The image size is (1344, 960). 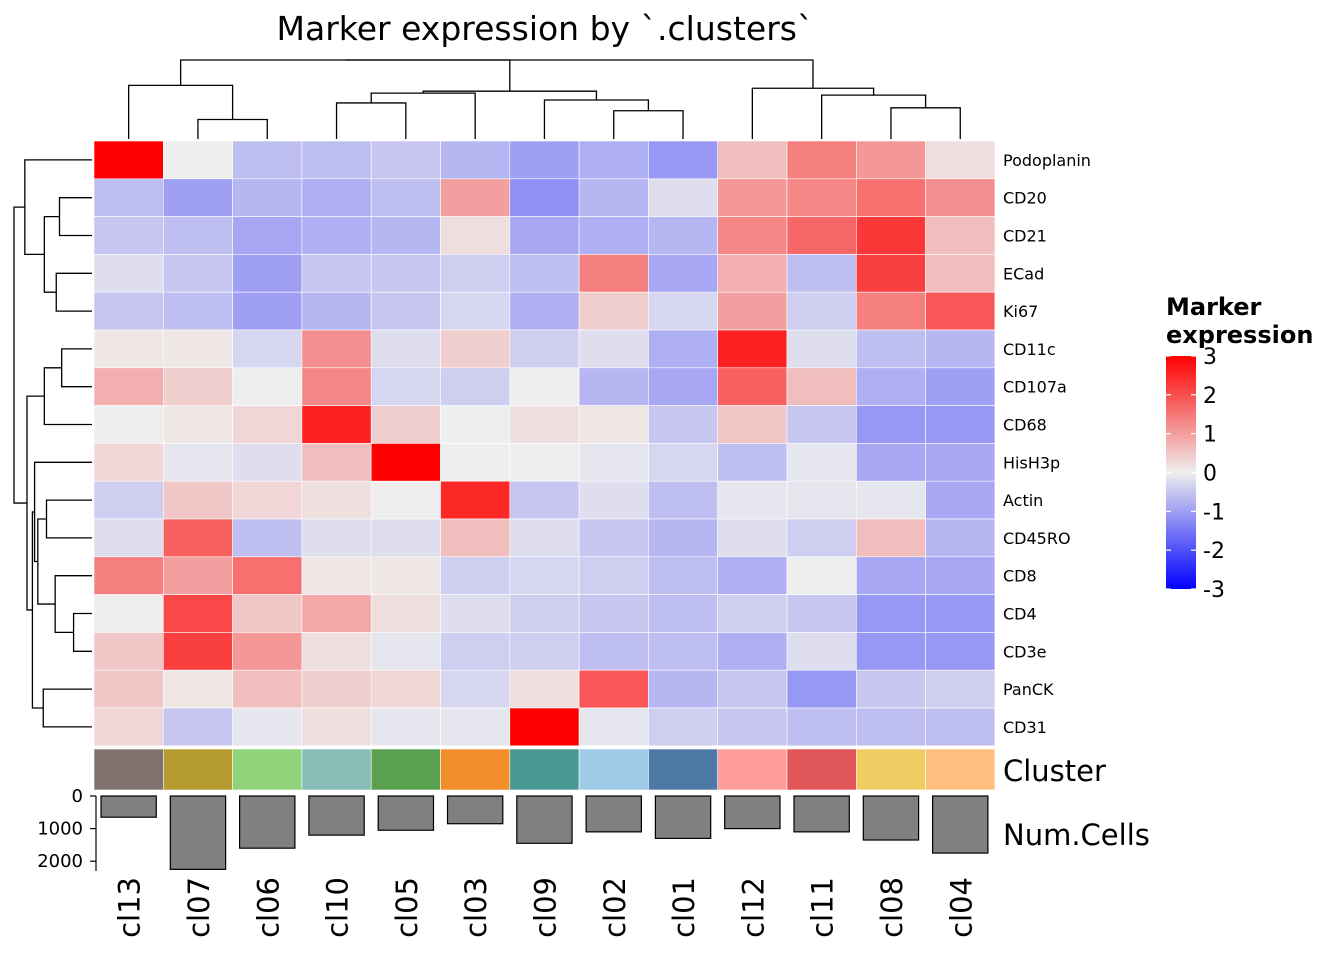 I want to click on chart-title: Marker expression by `.clusters`, so click(x=545, y=28).